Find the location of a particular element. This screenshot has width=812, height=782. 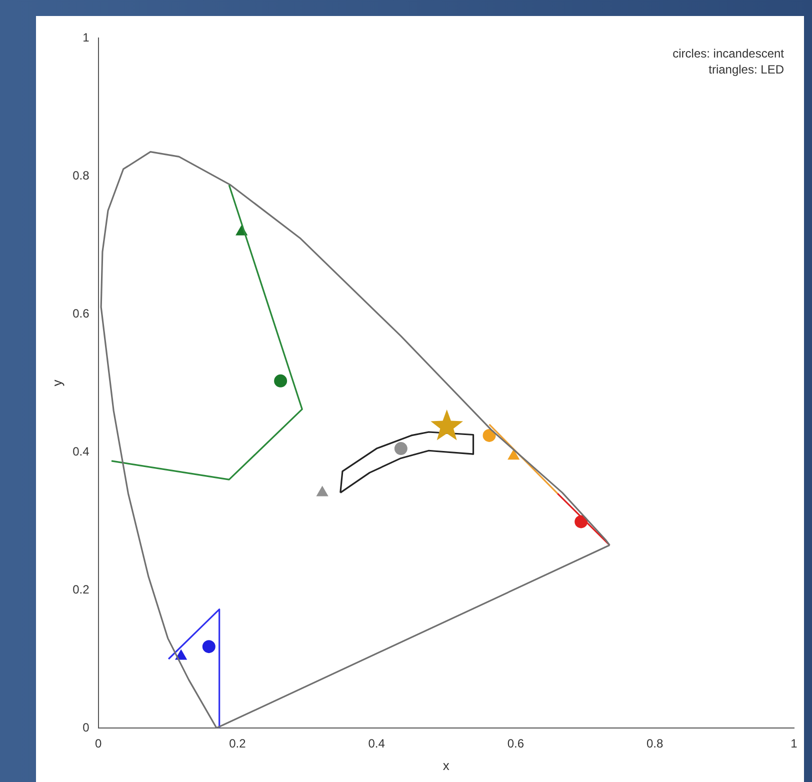

x-tick-label: 0.2 is located at coordinates (237, 743).